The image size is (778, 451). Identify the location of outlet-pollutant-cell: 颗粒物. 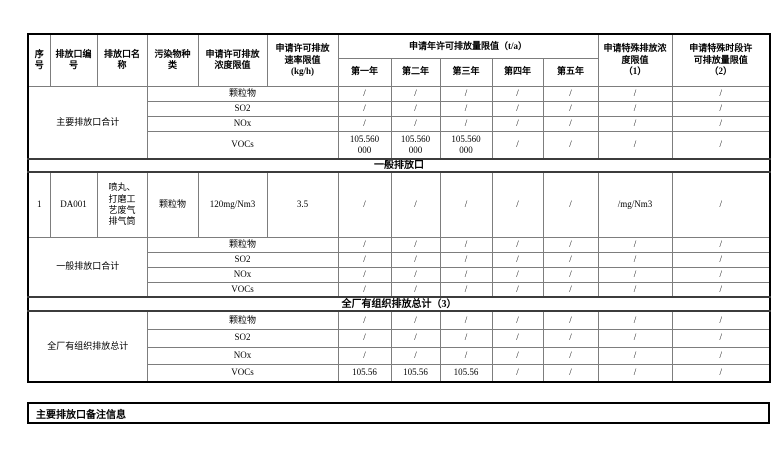
(172, 204).